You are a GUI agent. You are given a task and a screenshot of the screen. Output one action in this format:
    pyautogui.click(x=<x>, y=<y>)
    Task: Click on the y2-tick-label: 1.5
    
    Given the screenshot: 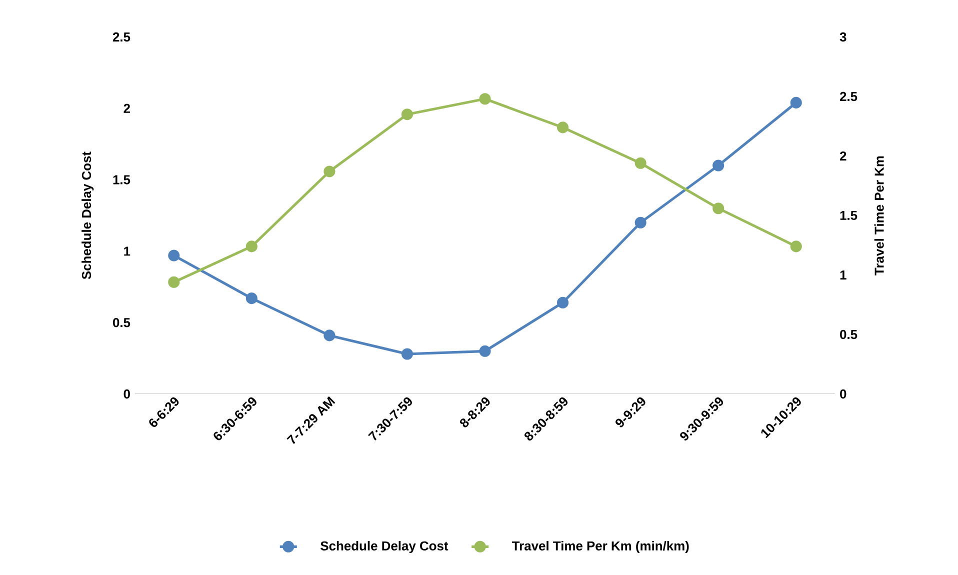 What is the action you would take?
    pyautogui.click(x=849, y=215)
    